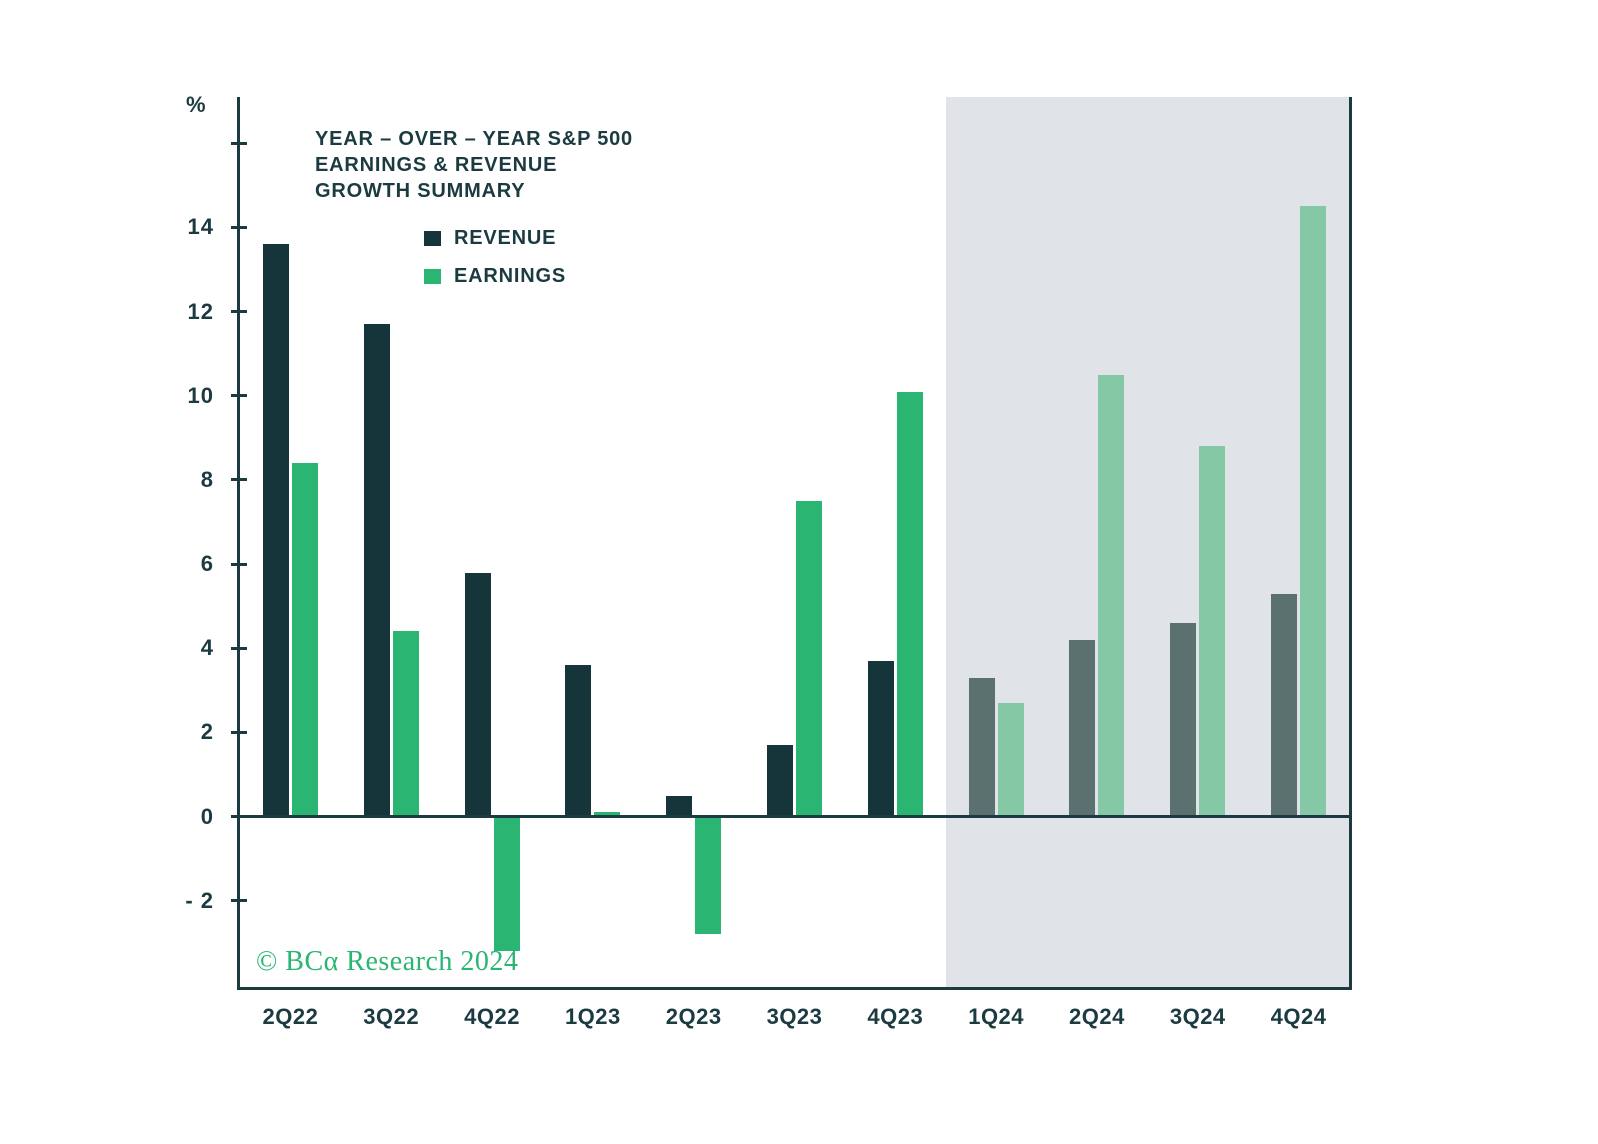  What do you see at coordinates (1197, 1016) in the screenshot?
I see `x-axis-label-3Q24: 3Q24` at bounding box center [1197, 1016].